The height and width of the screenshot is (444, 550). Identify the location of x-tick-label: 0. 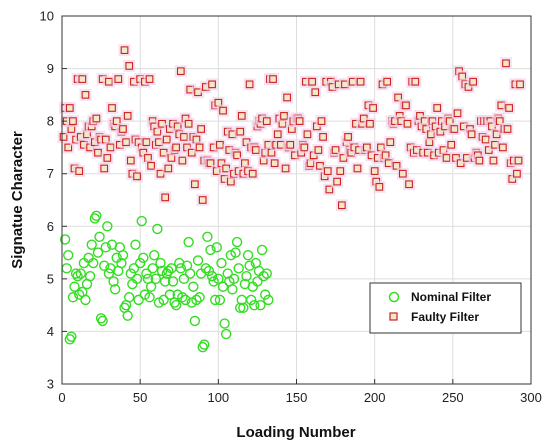
(61, 397).